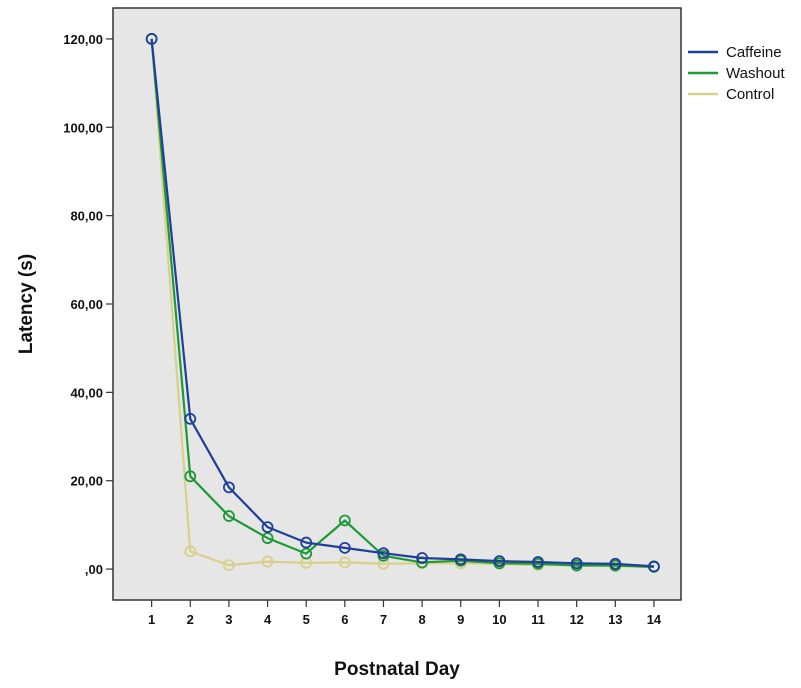  What do you see at coordinates (405, 613) in the screenshot?
I see `x-axis: 1 2 3 4 5 6 7 8 9 10 11 12 13 14` at bounding box center [405, 613].